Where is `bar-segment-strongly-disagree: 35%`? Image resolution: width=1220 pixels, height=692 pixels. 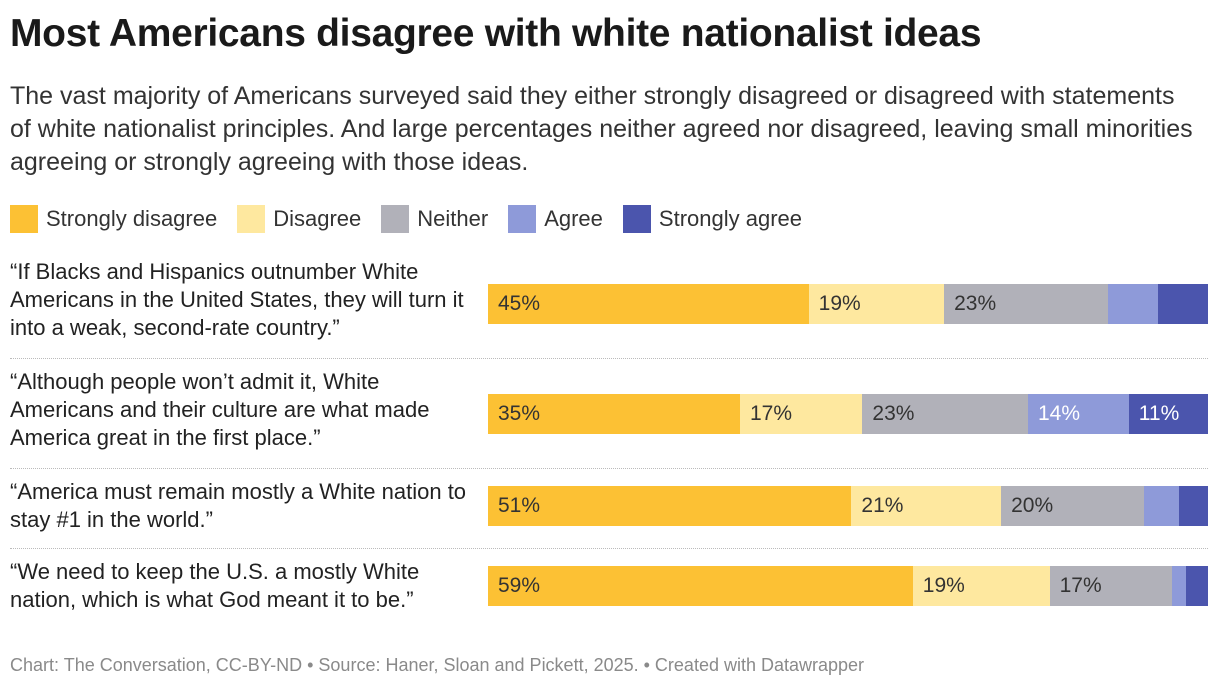 bar-segment-strongly-disagree: 35% is located at coordinates (614, 414).